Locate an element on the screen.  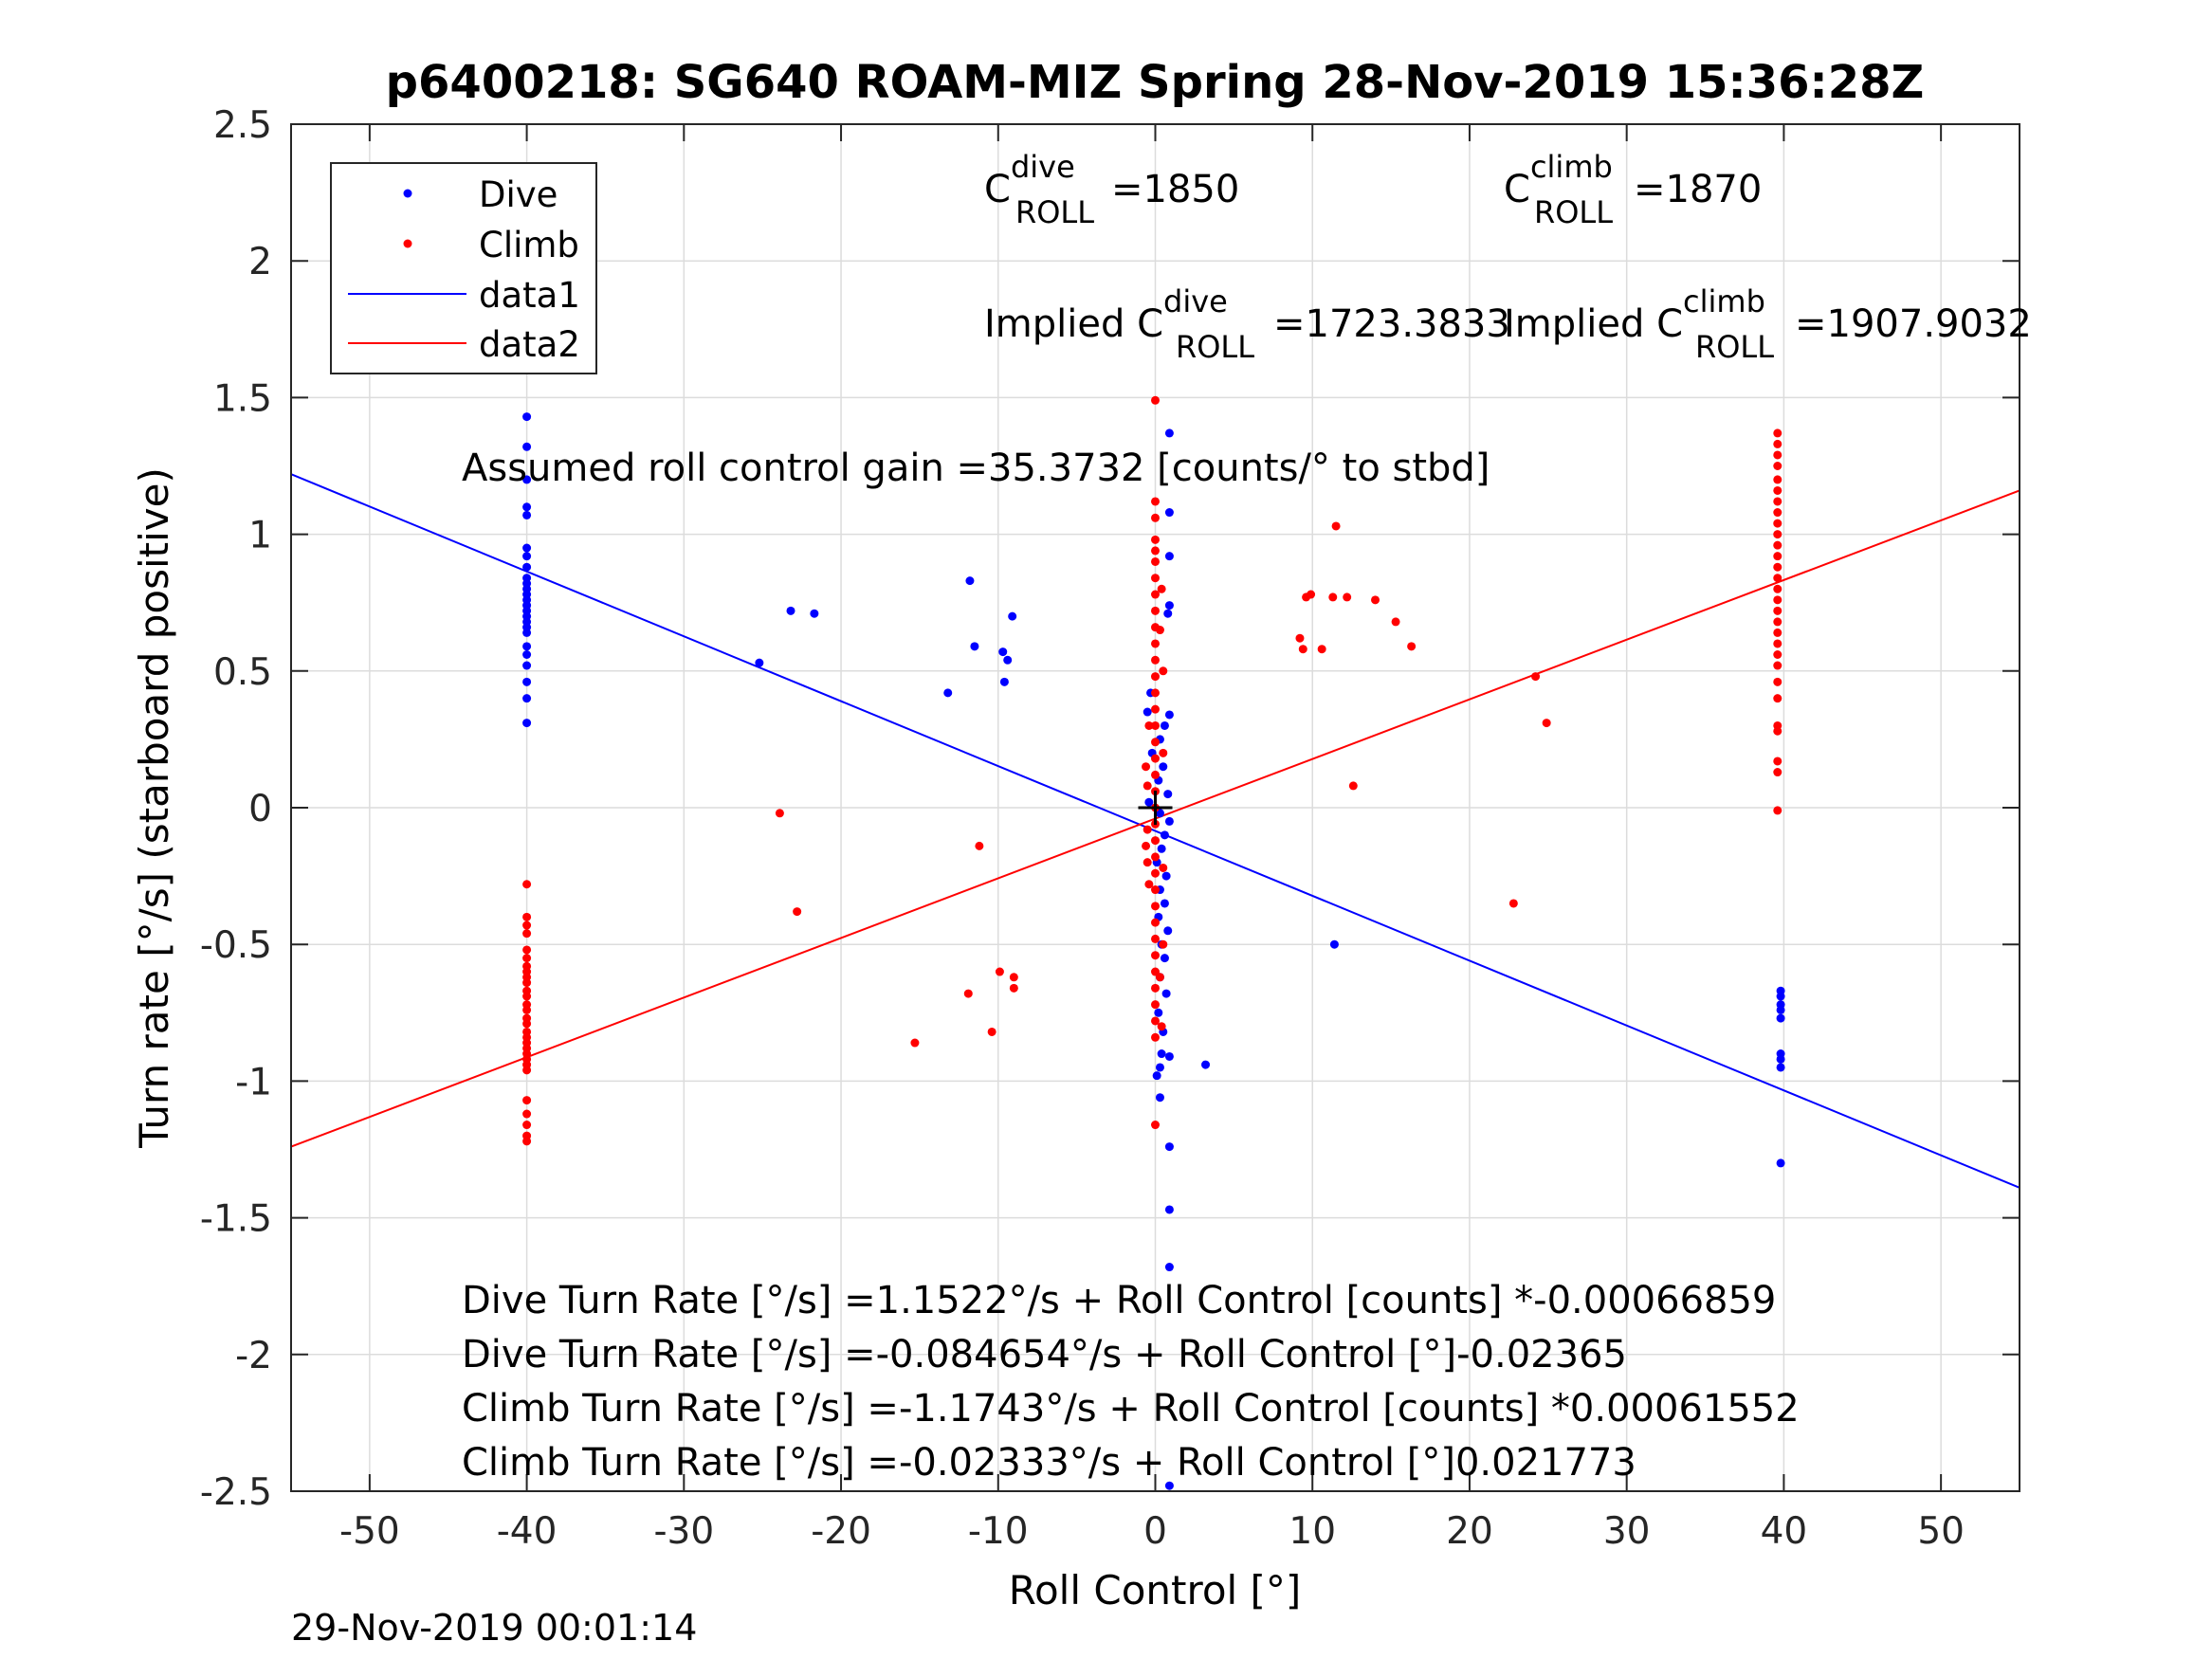
c-roll-climb-sub: ROLL is located at coordinates (1573, 212).